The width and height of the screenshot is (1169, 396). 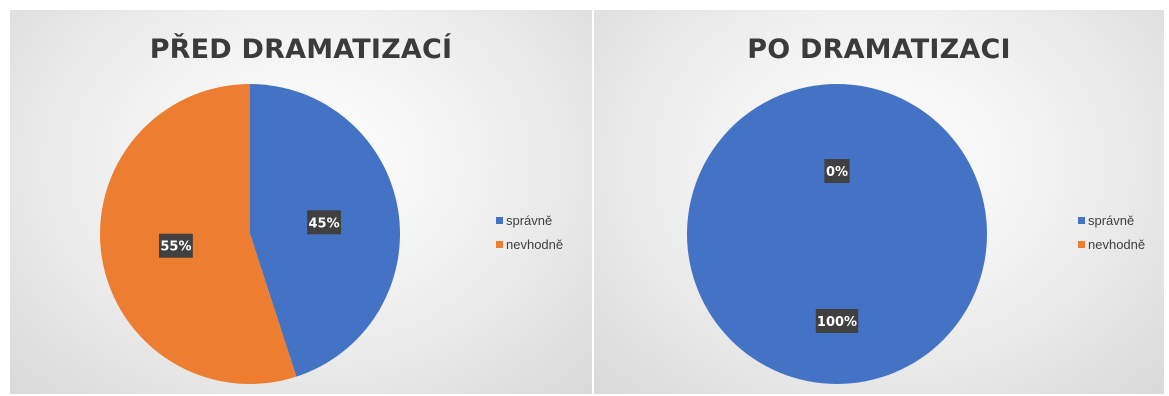 I want to click on data-label-text: 45%, so click(x=324, y=223).